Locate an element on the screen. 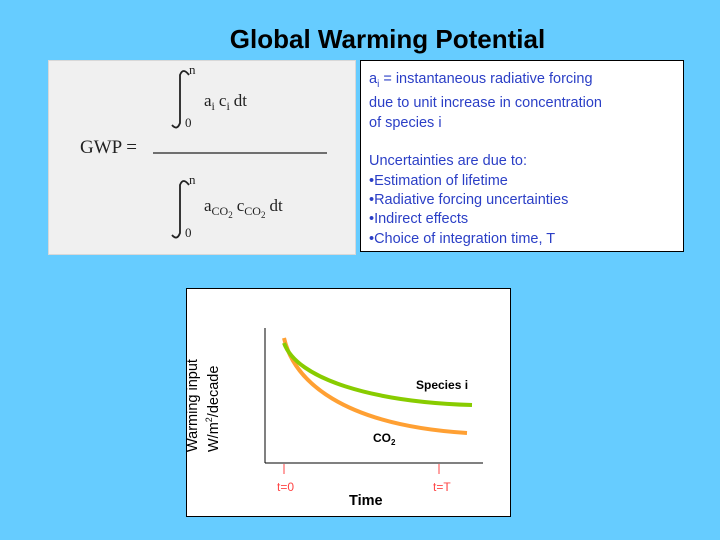 This screenshot has width=720, height=540. denominator-upper-limit: n is located at coordinates (192, 179).